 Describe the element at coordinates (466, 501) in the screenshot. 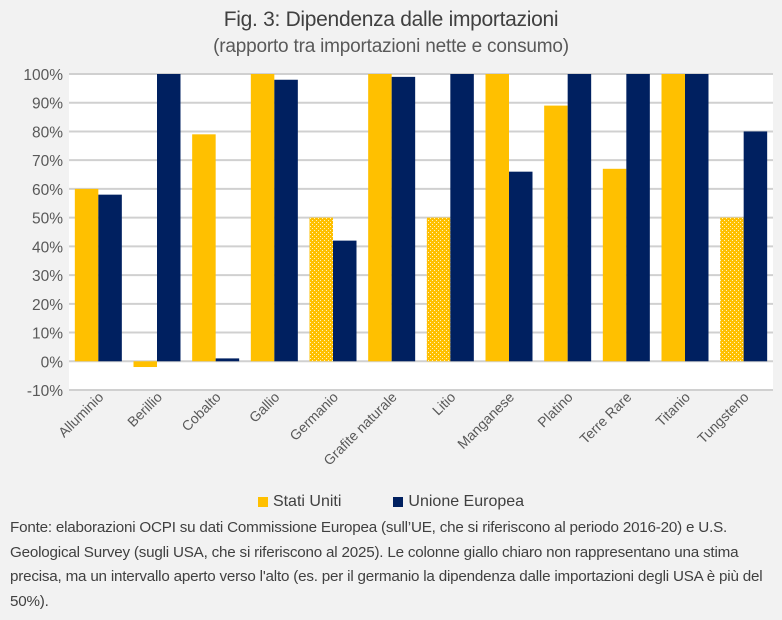

I see `legend-label-eu: Unione Europea` at that location.